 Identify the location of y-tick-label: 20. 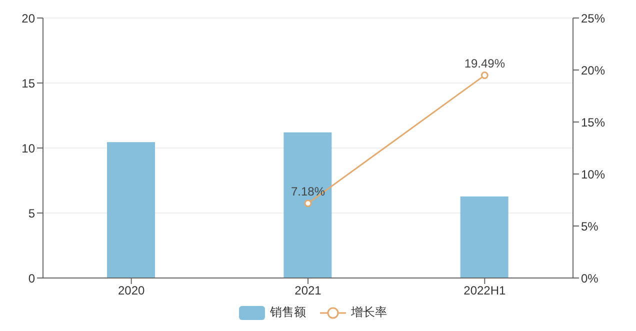
(29, 18).